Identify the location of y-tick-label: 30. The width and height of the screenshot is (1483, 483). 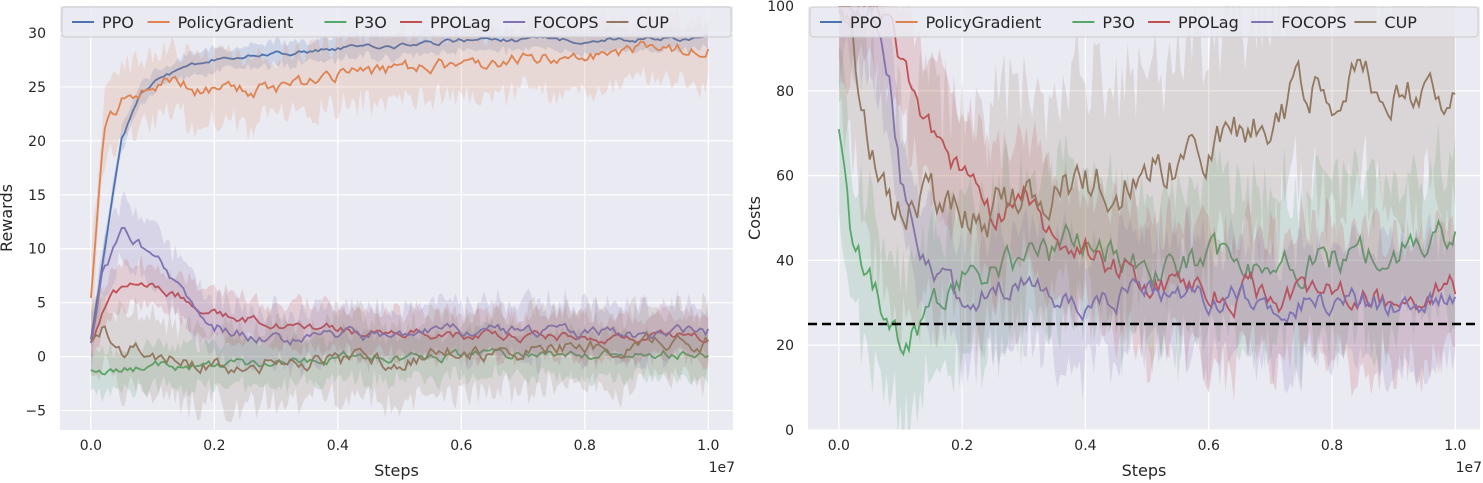
(37, 34).